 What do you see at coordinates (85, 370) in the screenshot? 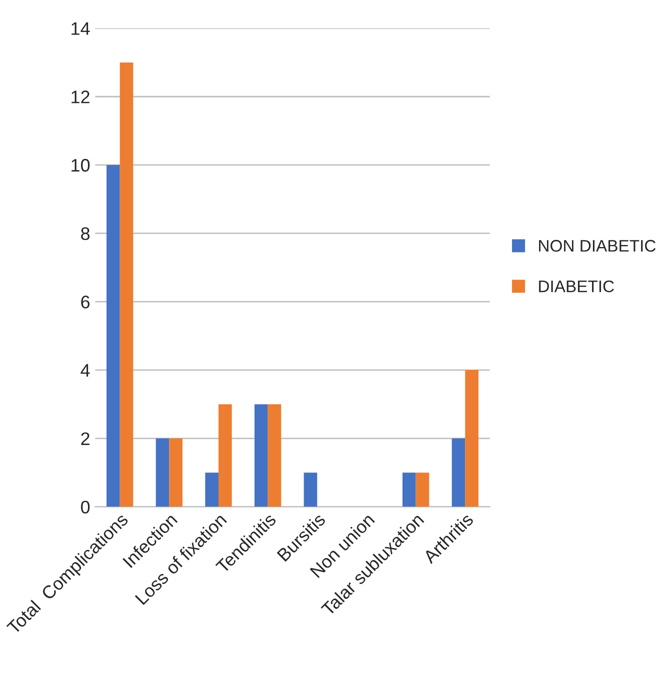
I see `y-tick-label: 4` at bounding box center [85, 370].